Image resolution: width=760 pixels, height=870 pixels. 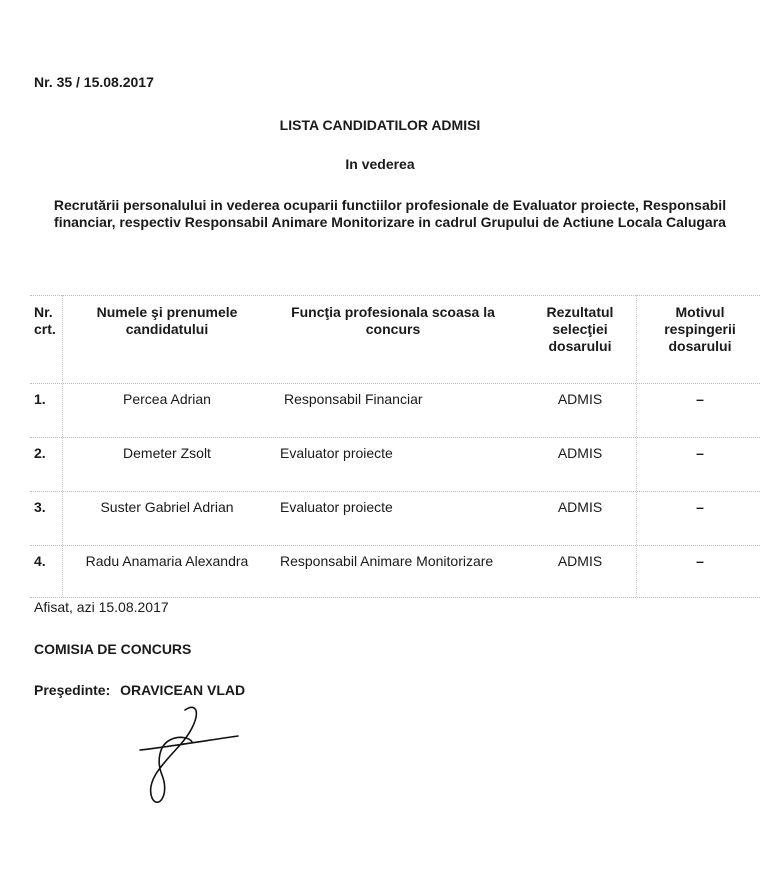 I want to click on cell-name: Radu Anamaria Alexandra, so click(x=167, y=561).